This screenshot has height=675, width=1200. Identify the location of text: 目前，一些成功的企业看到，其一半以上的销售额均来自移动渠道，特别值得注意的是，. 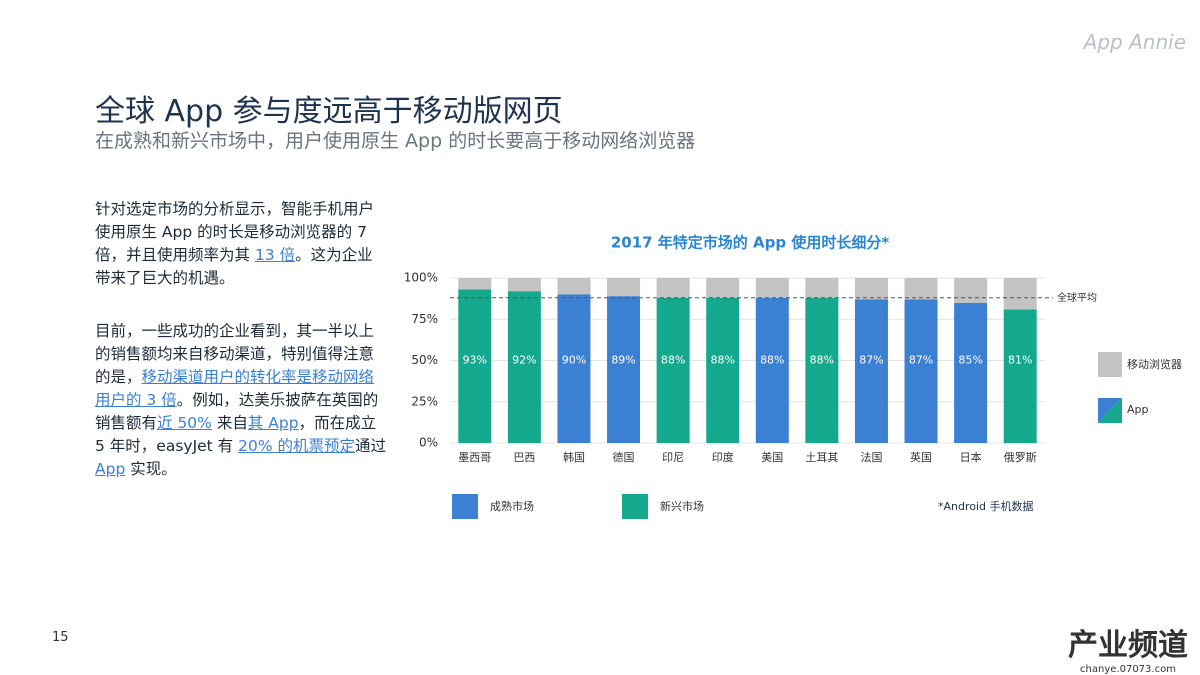
(235, 354).